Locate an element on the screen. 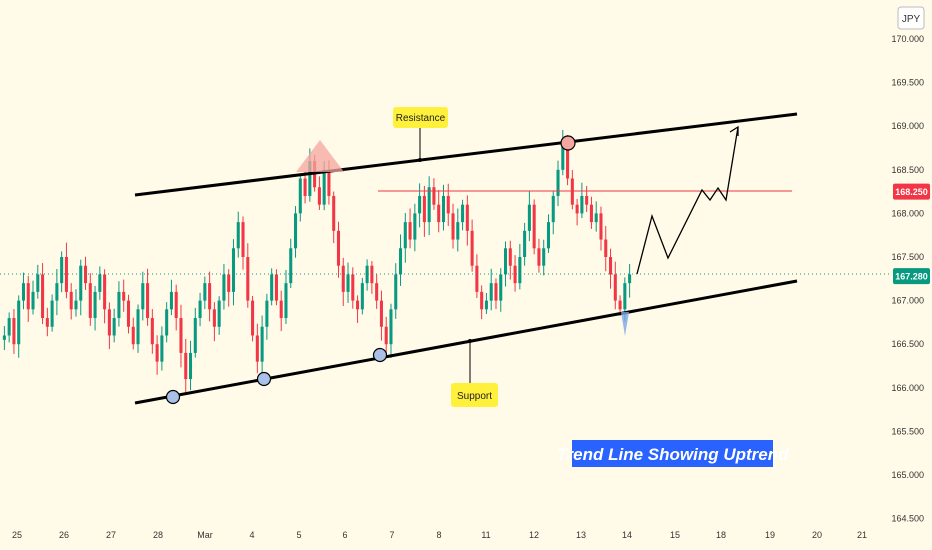  currency-label: JPY is located at coordinates (911, 19).